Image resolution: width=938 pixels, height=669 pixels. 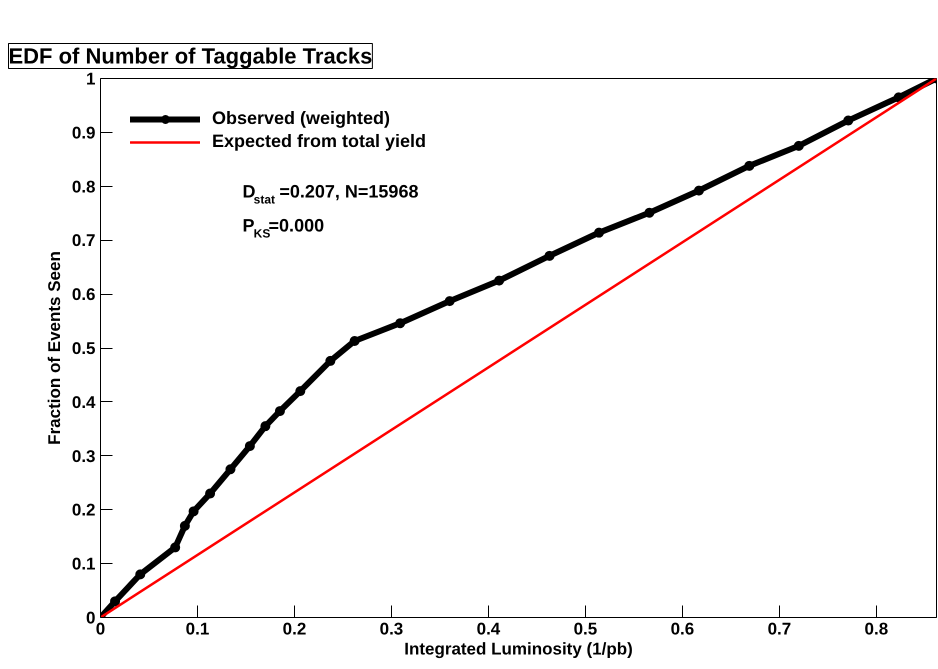 What do you see at coordinates (84, 456) in the screenshot?
I see `y-tick-label: 0.3` at bounding box center [84, 456].